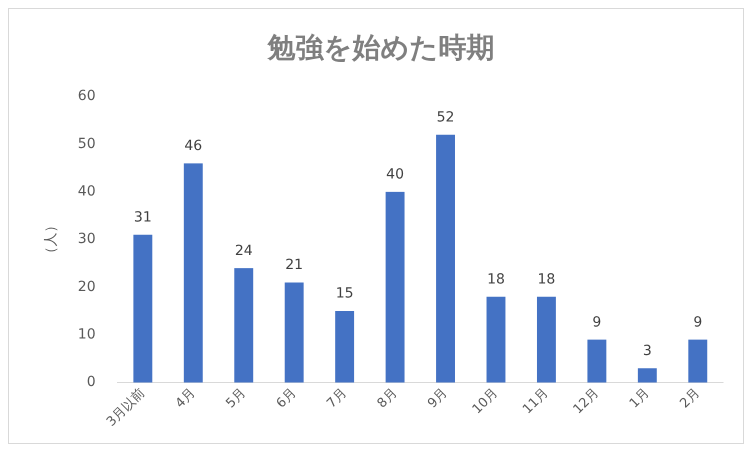  What do you see at coordinates (486, 402) in the screenshot?
I see `x-tick-label: 10月` at bounding box center [486, 402].